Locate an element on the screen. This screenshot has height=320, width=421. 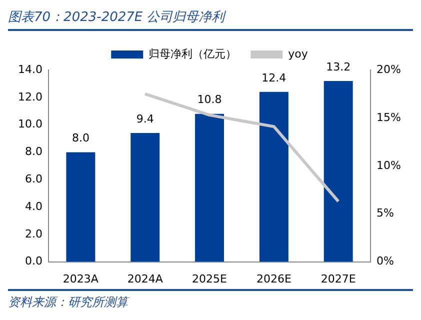
y2-tick-label: 5% is located at coordinates (385, 213).